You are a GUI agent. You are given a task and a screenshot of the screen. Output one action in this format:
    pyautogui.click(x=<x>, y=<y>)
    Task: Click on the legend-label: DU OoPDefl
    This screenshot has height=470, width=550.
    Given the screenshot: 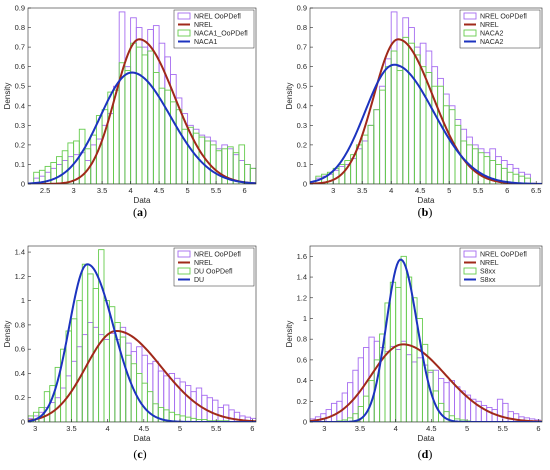 What is the action you would take?
    pyautogui.click(x=213, y=272)
    